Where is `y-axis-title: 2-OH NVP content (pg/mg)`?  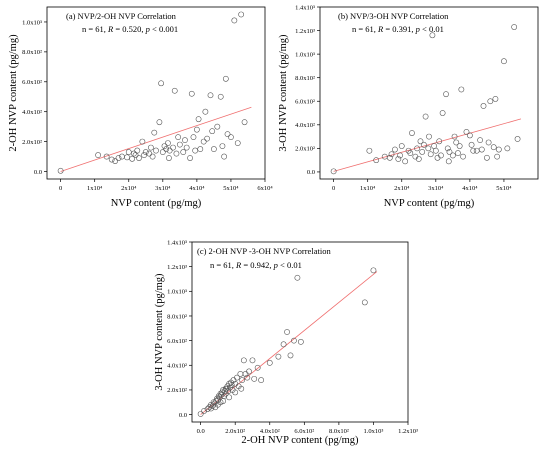 y-axis-title: 2-OH NVP content (pg/mg) is located at coordinates (13, 93).